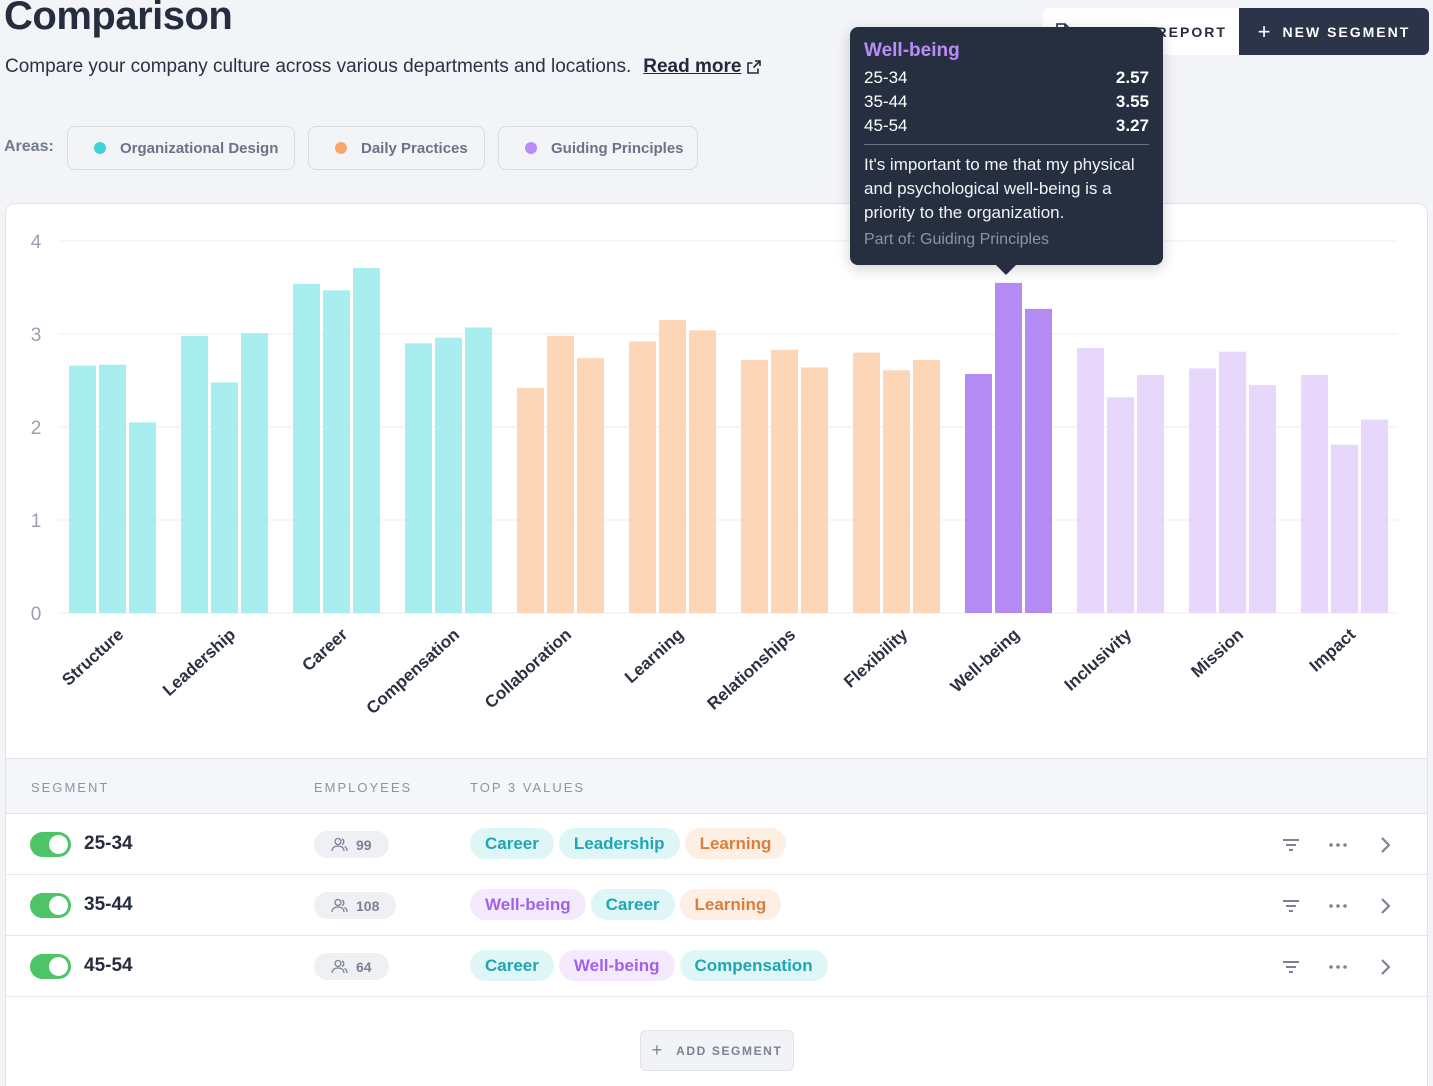  What do you see at coordinates (886, 125) in the screenshot?
I see `tooltip-row-label: 45-54` at bounding box center [886, 125].